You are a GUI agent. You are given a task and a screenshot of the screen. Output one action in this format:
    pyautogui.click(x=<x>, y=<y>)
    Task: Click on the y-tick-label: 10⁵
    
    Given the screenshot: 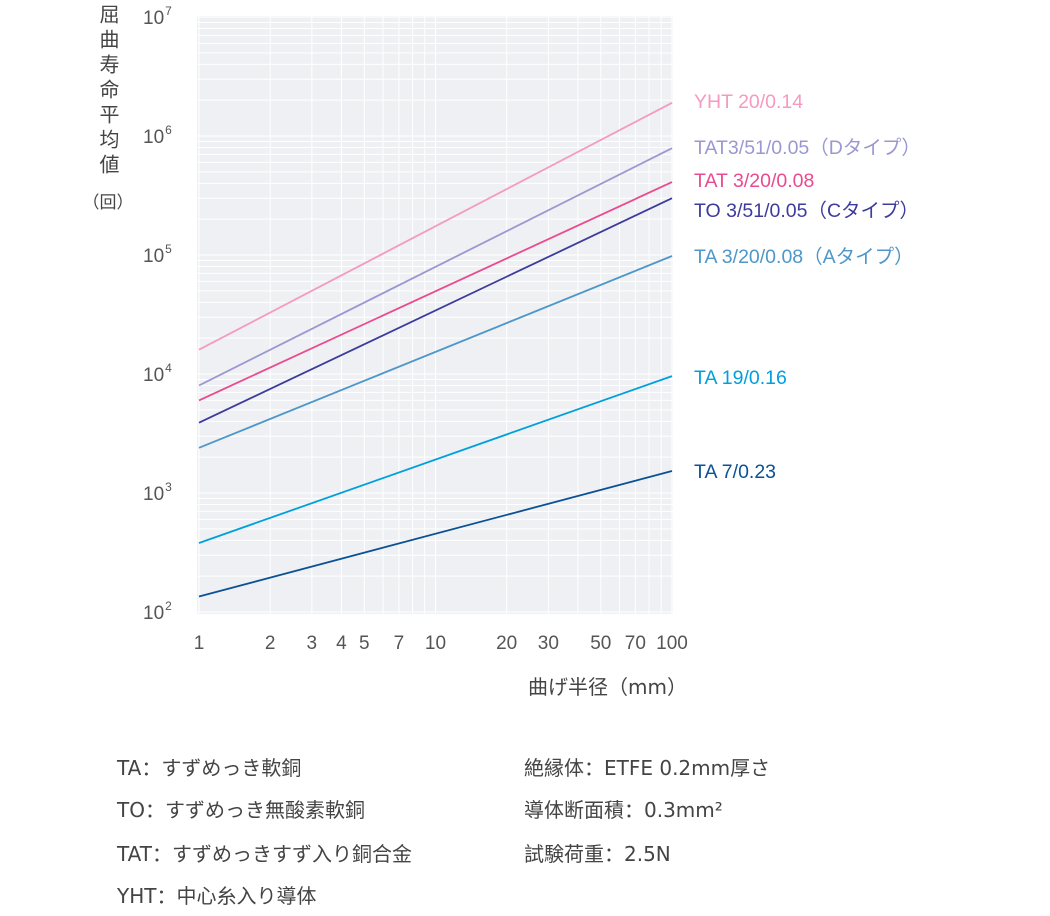 What is the action you would take?
    pyautogui.click(x=157, y=254)
    